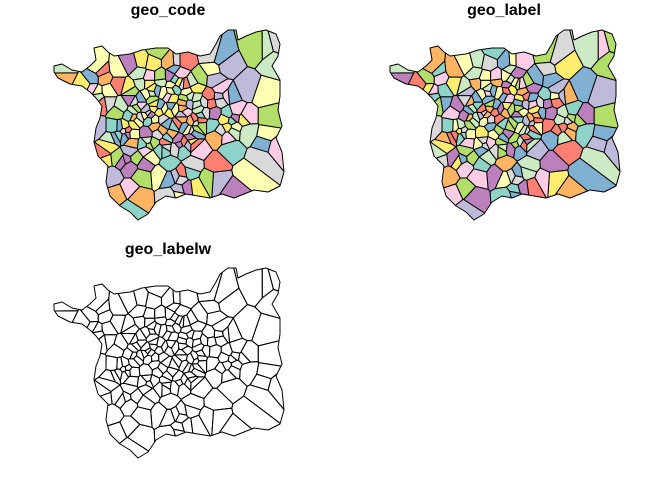  What do you see at coordinates (168, 10) in the screenshot?
I see `panel-title-geo-code: geo_code` at bounding box center [168, 10].